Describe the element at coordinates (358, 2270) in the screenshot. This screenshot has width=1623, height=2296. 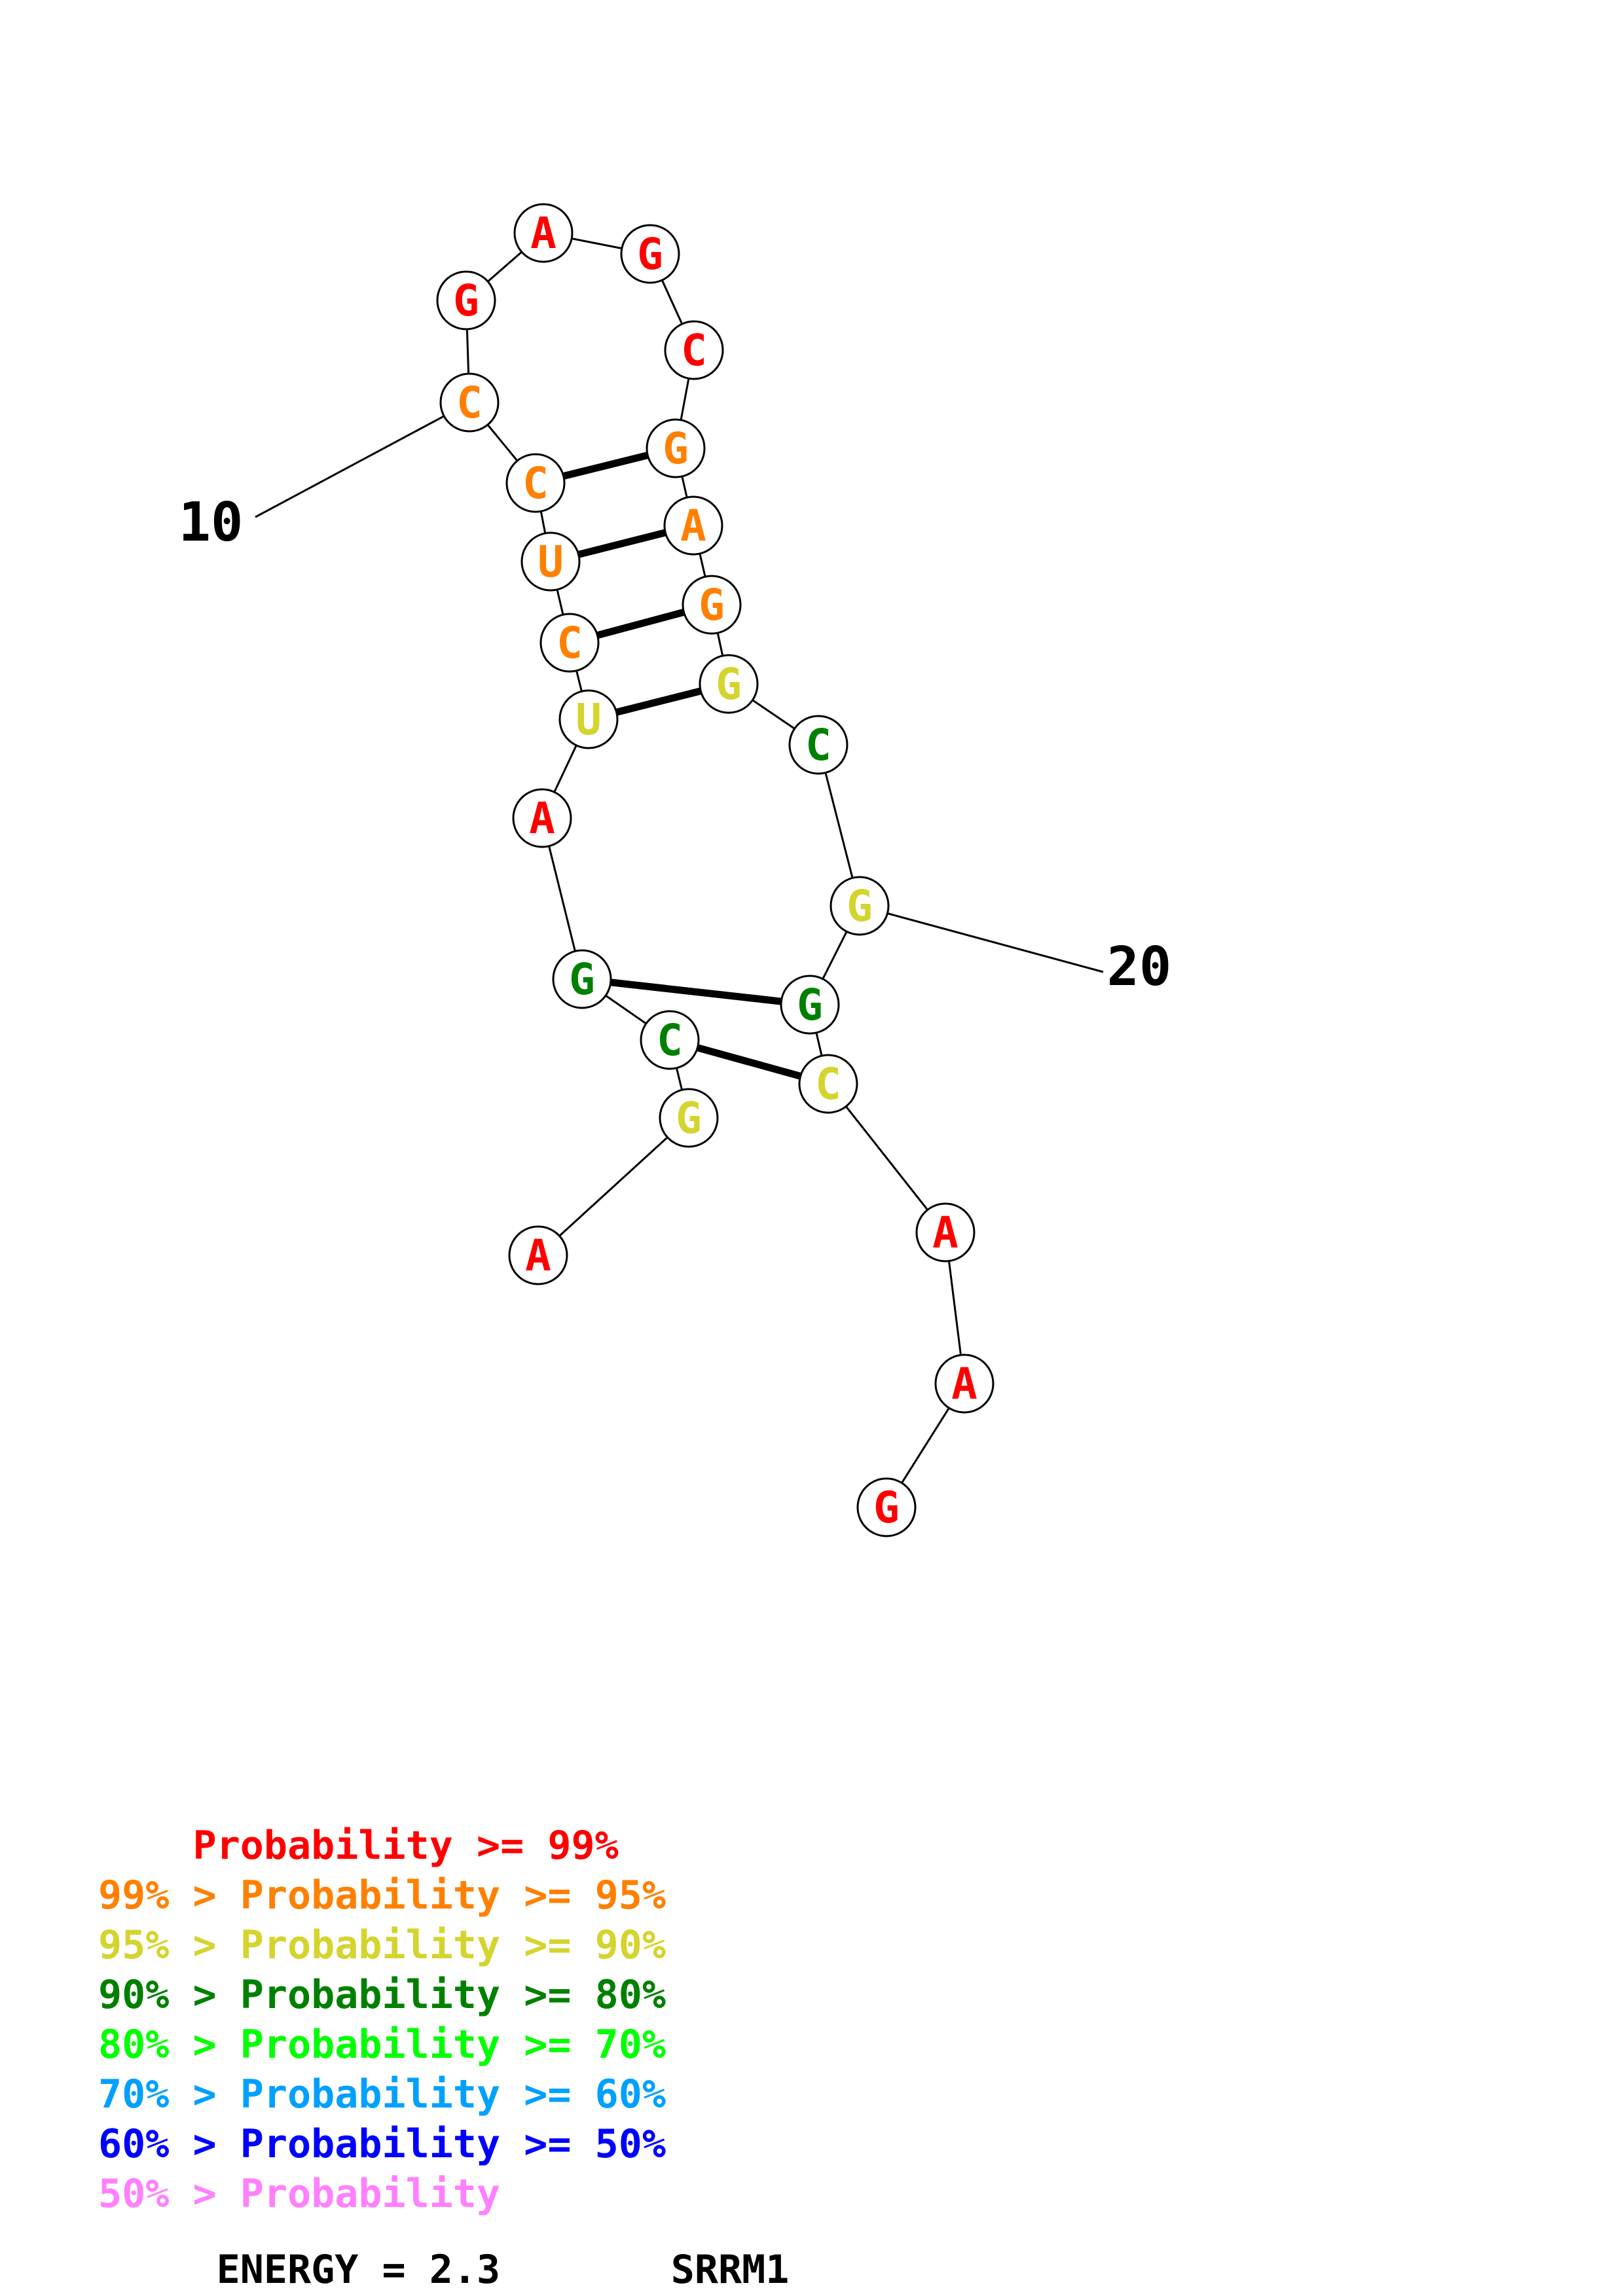
I see `energy-value: ENERGY = 2.3` at that location.